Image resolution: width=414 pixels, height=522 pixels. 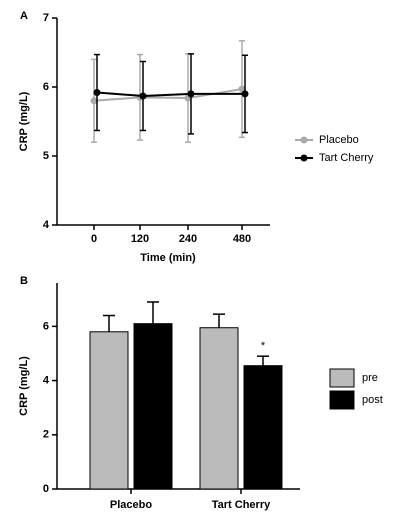 What do you see at coordinates (46, 489) in the screenshot?
I see `y-tick-label: 0` at bounding box center [46, 489].